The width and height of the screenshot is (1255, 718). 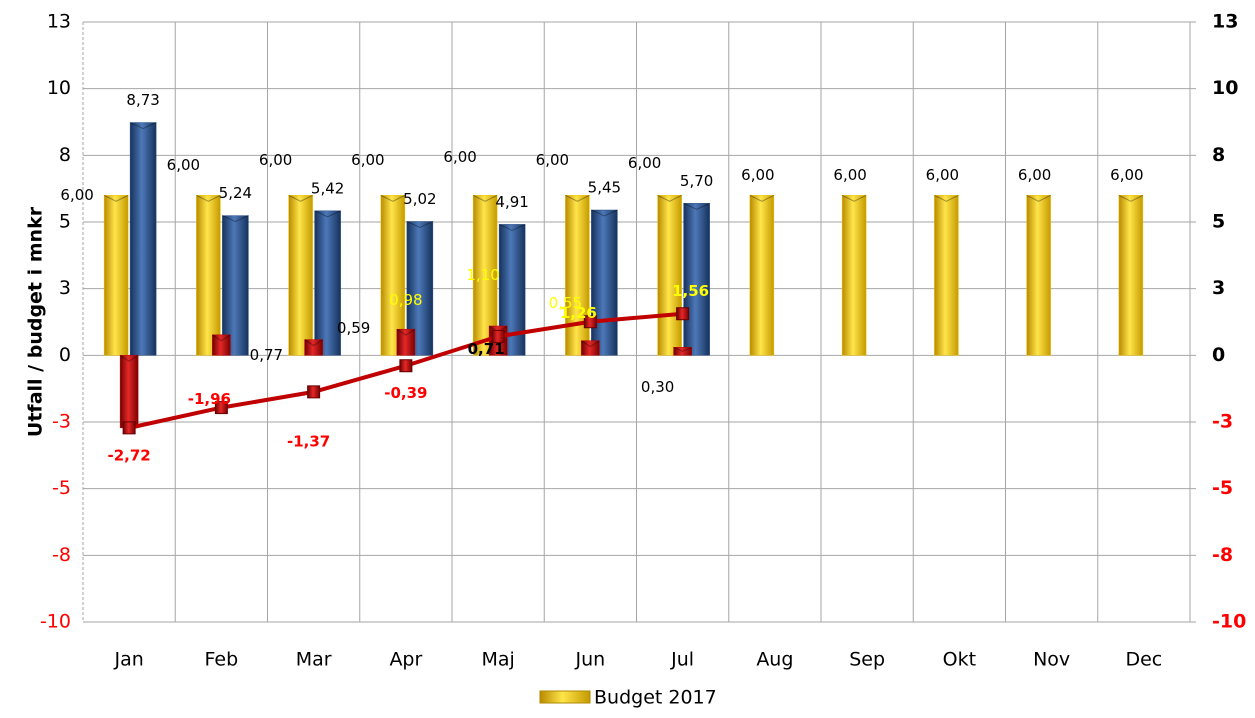 What do you see at coordinates (61, 555) in the screenshot?
I see `y-tick-label: -8` at bounding box center [61, 555].